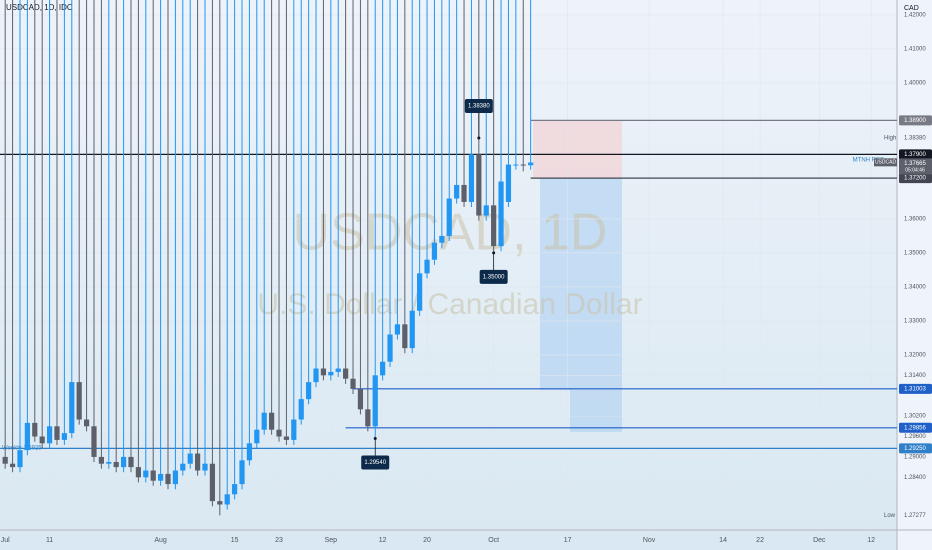 Image resolution: width=932 pixels, height=550 pixels. Describe the element at coordinates (493, 540) in the screenshot. I see `x-tick-label: Oct` at that location.